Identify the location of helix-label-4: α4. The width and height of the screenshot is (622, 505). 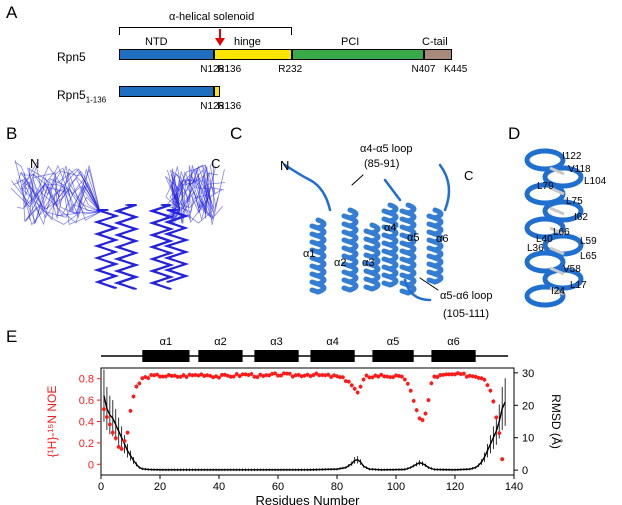
(332, 342).